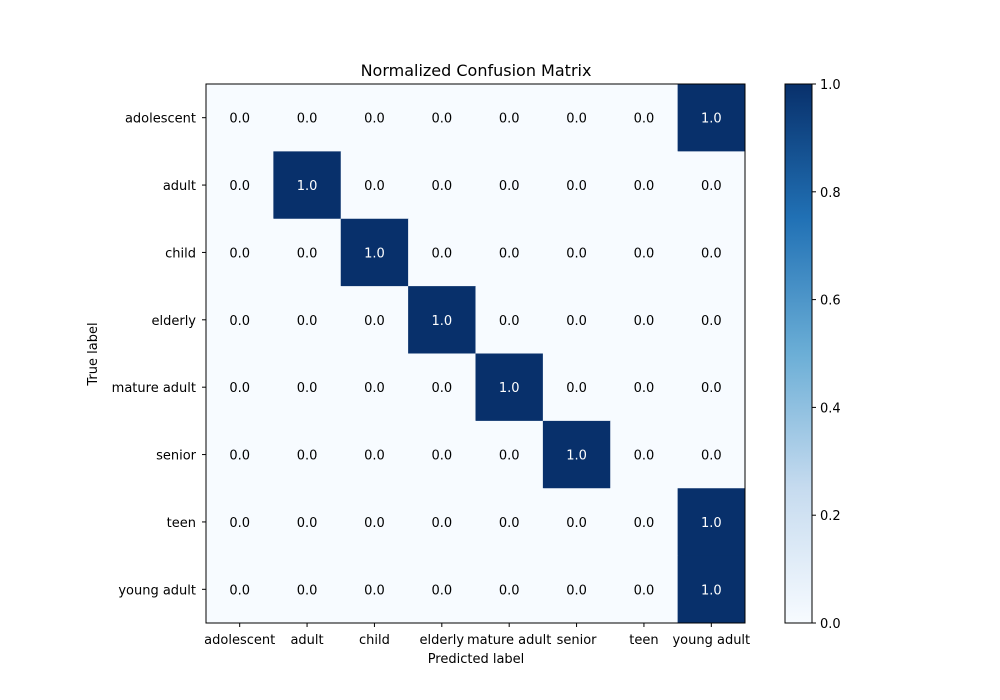  What do you see at coordinates (476, 659) in the screenshot?
I see `x-axis-label: Predicted label` at bounding box center [476, 659].